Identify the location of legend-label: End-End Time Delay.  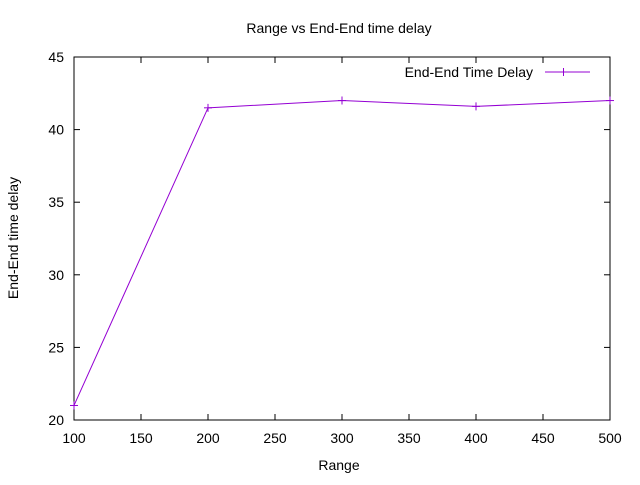
(469, 72).